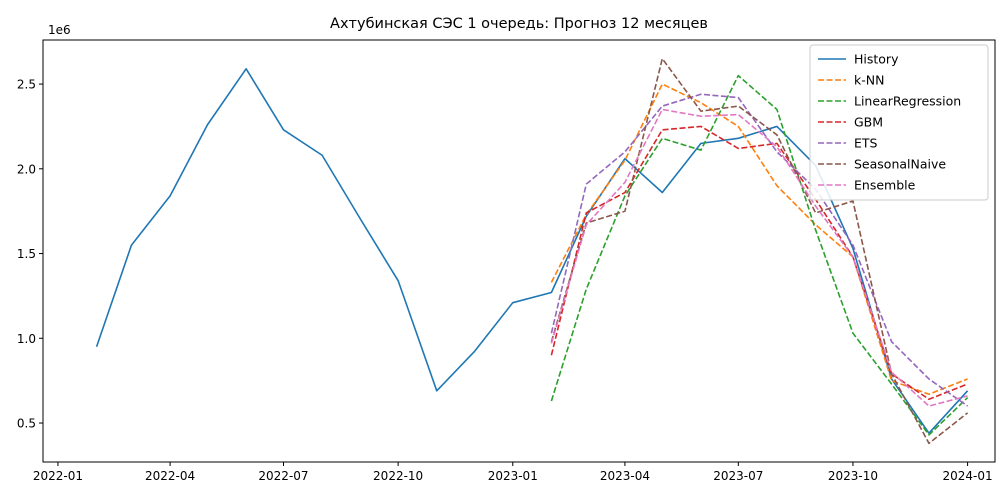 Image resolution: width=1000 pixels, height=500 pixels. Describe the element at coordinates (738, 476) in the screenshot. I see `x-tick-label: 2023-07` at that location.